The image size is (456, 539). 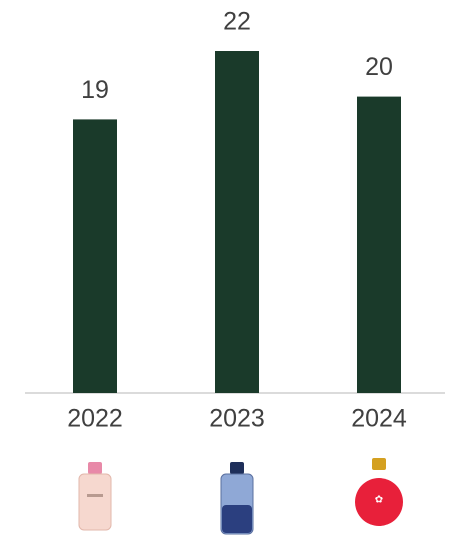 I want to click on product-images: ✿, so click(x=240, y=496).